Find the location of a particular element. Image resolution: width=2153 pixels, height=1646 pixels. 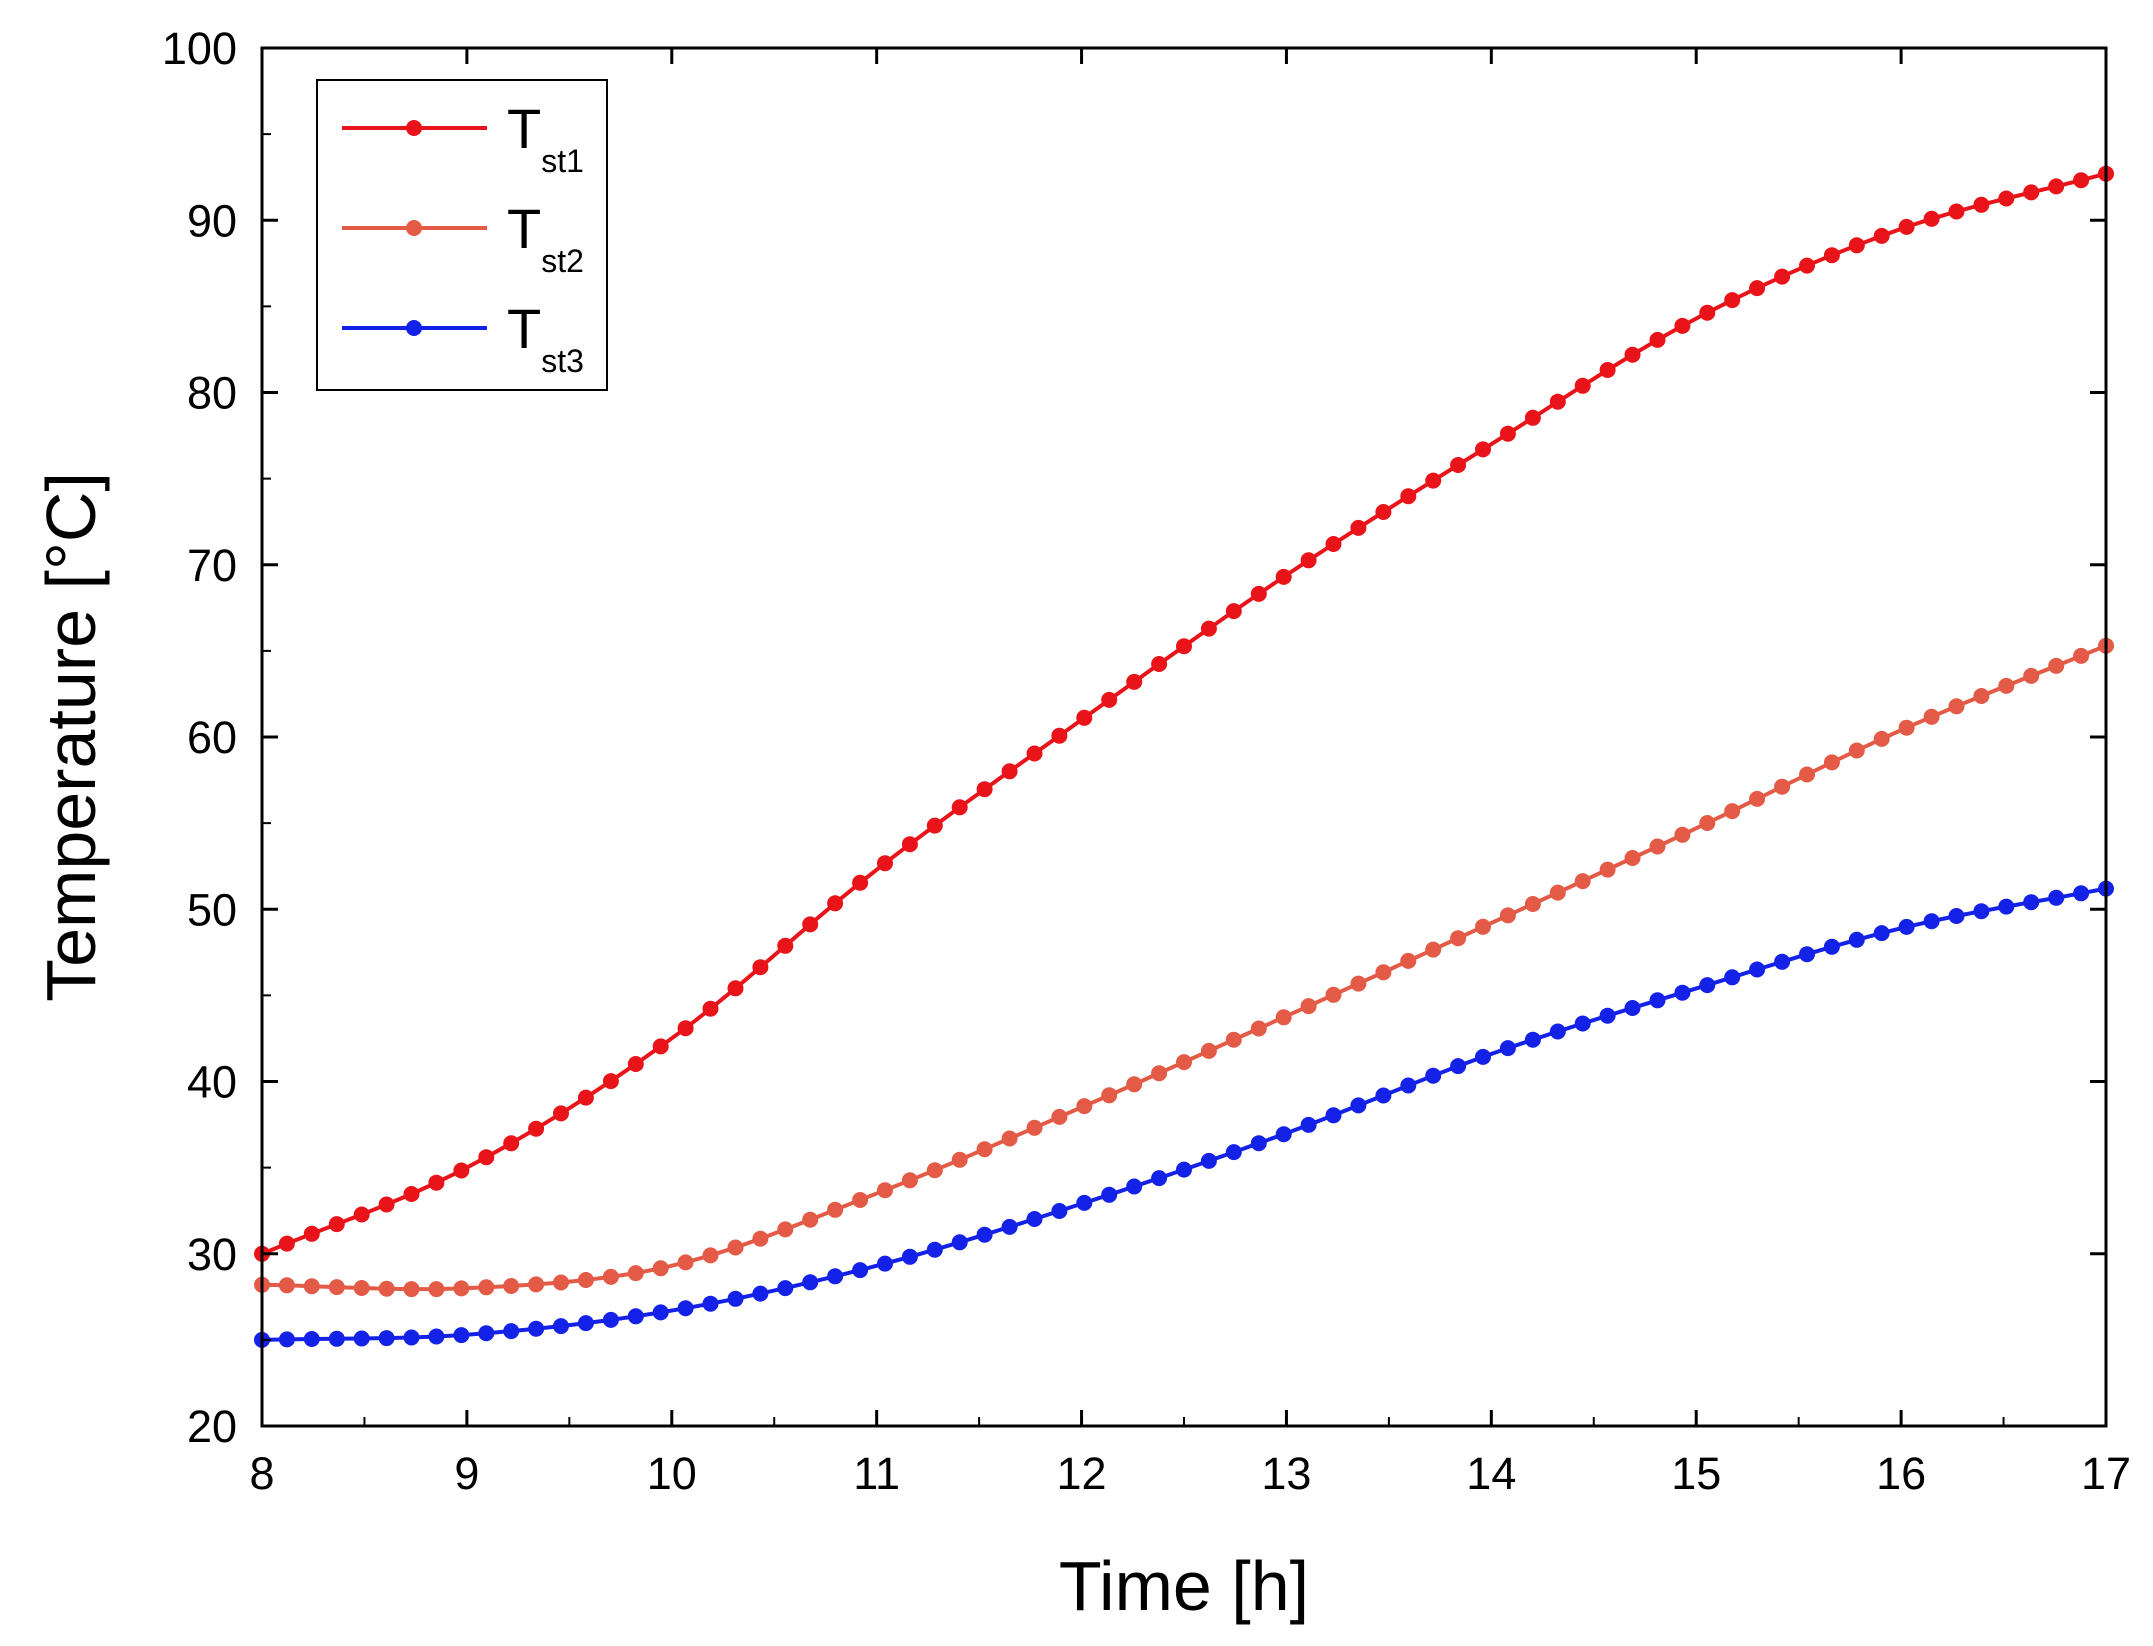

x-tick-label: 15 is located at coordinates (1696, 1473).